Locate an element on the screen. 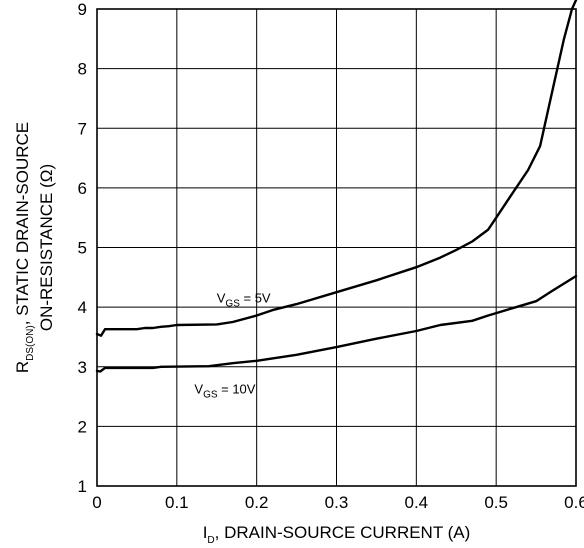 This screenshot has width=584, height=548. x-axis-label: ID, DRAIN-SOURCE CURRENT (A) is located at coordinates (337, 534).